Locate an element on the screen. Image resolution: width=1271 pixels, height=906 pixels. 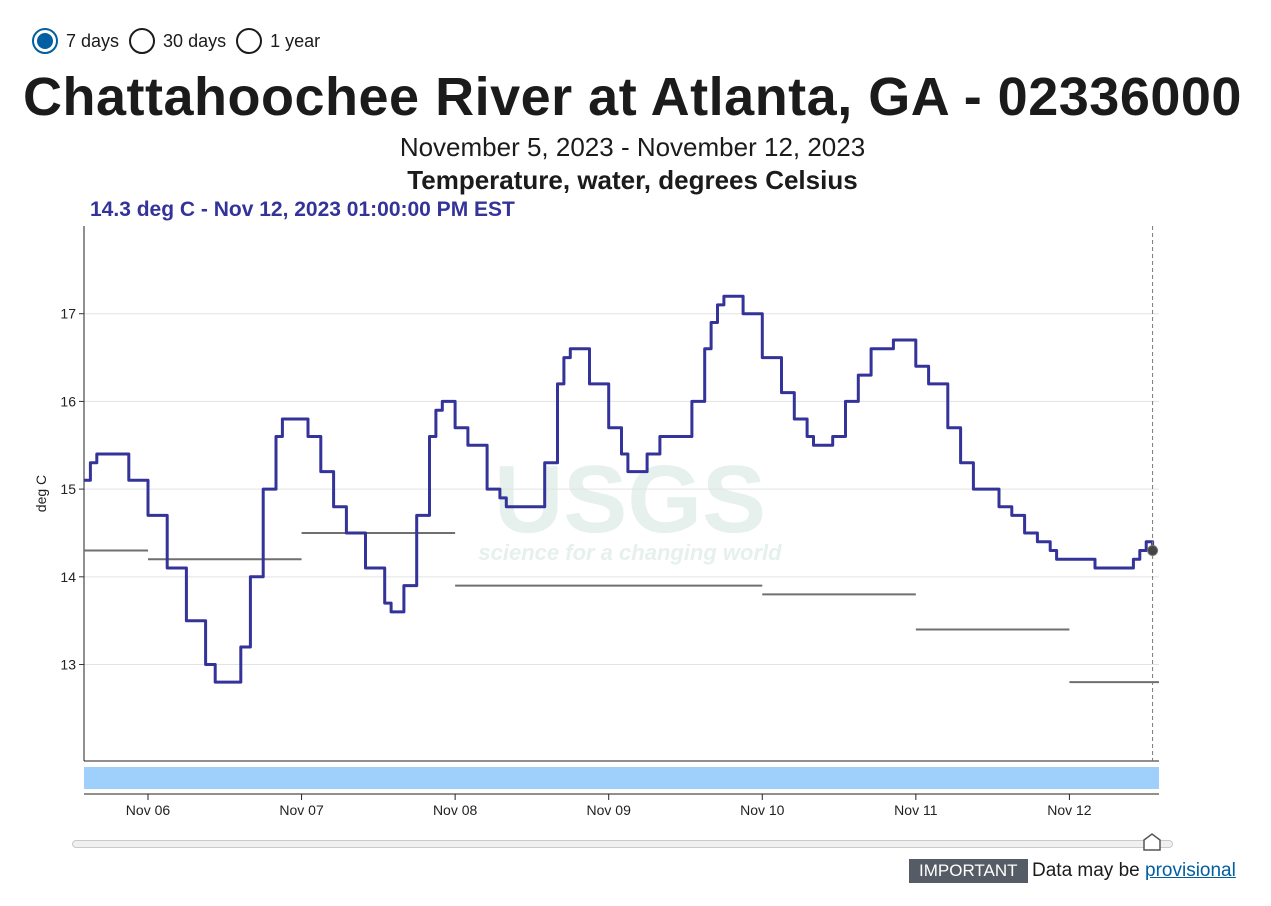
y-axis-label: deg C is located at coordinates (41, 493).